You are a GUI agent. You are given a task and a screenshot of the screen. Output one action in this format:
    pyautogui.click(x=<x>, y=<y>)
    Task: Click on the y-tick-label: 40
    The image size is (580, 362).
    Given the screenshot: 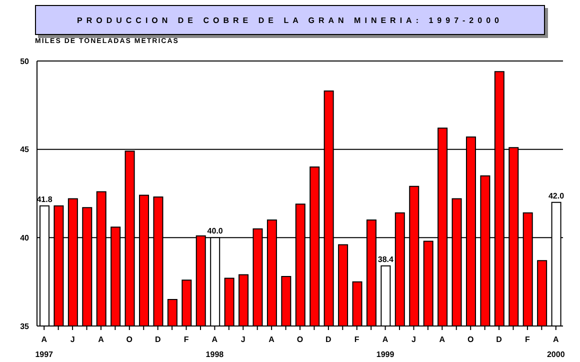 What is the action you would take?
    pyautogui.click(x=25, y=238)
    